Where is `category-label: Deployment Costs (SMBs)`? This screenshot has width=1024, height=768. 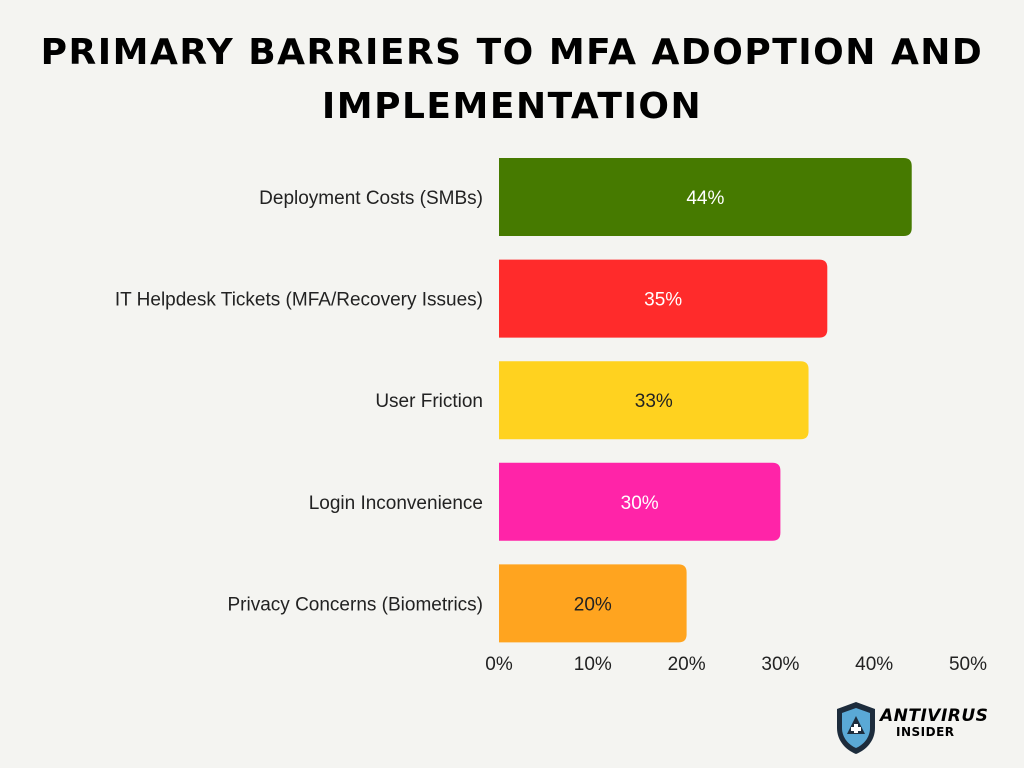
category-label: Deployment Costs (SMBs) is located at coordinates (371, 198).